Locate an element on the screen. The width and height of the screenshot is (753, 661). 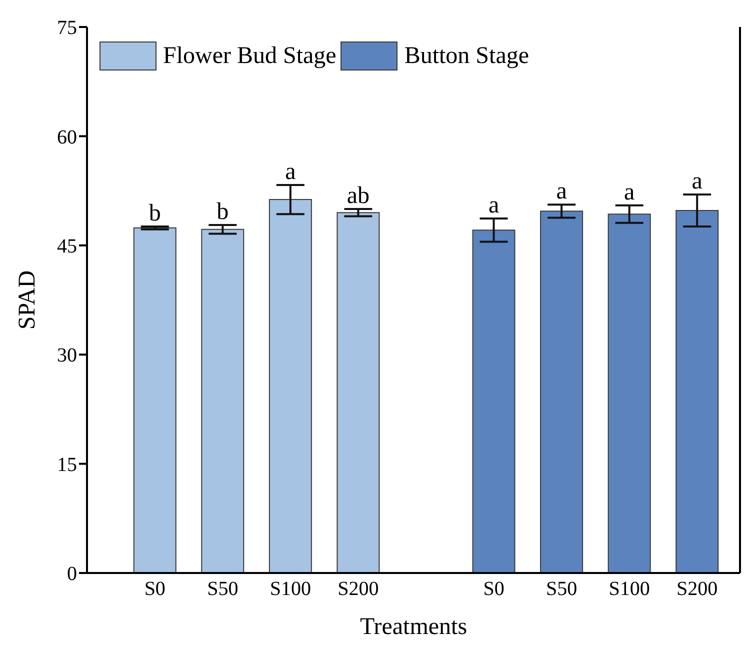
y-tick-label: 15 is located at coordinates (67, 465).